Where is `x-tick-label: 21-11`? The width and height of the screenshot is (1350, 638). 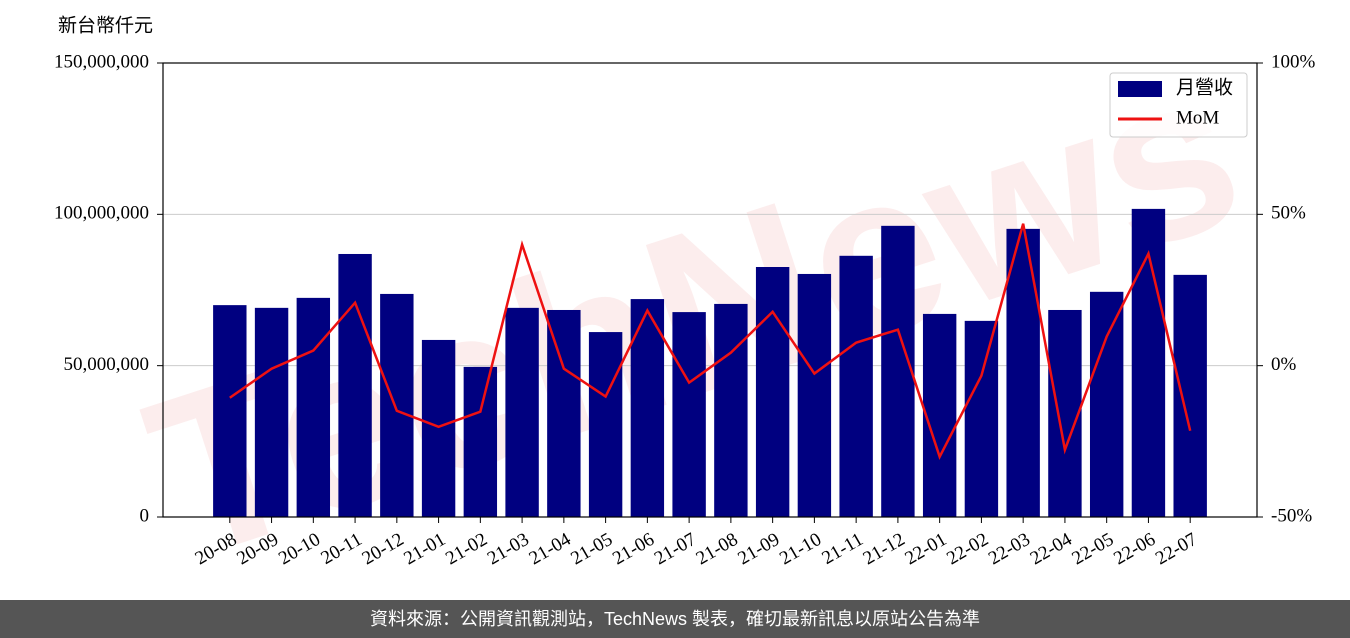
x-tick-label: 21-11 is located at coordinates (843, 549).